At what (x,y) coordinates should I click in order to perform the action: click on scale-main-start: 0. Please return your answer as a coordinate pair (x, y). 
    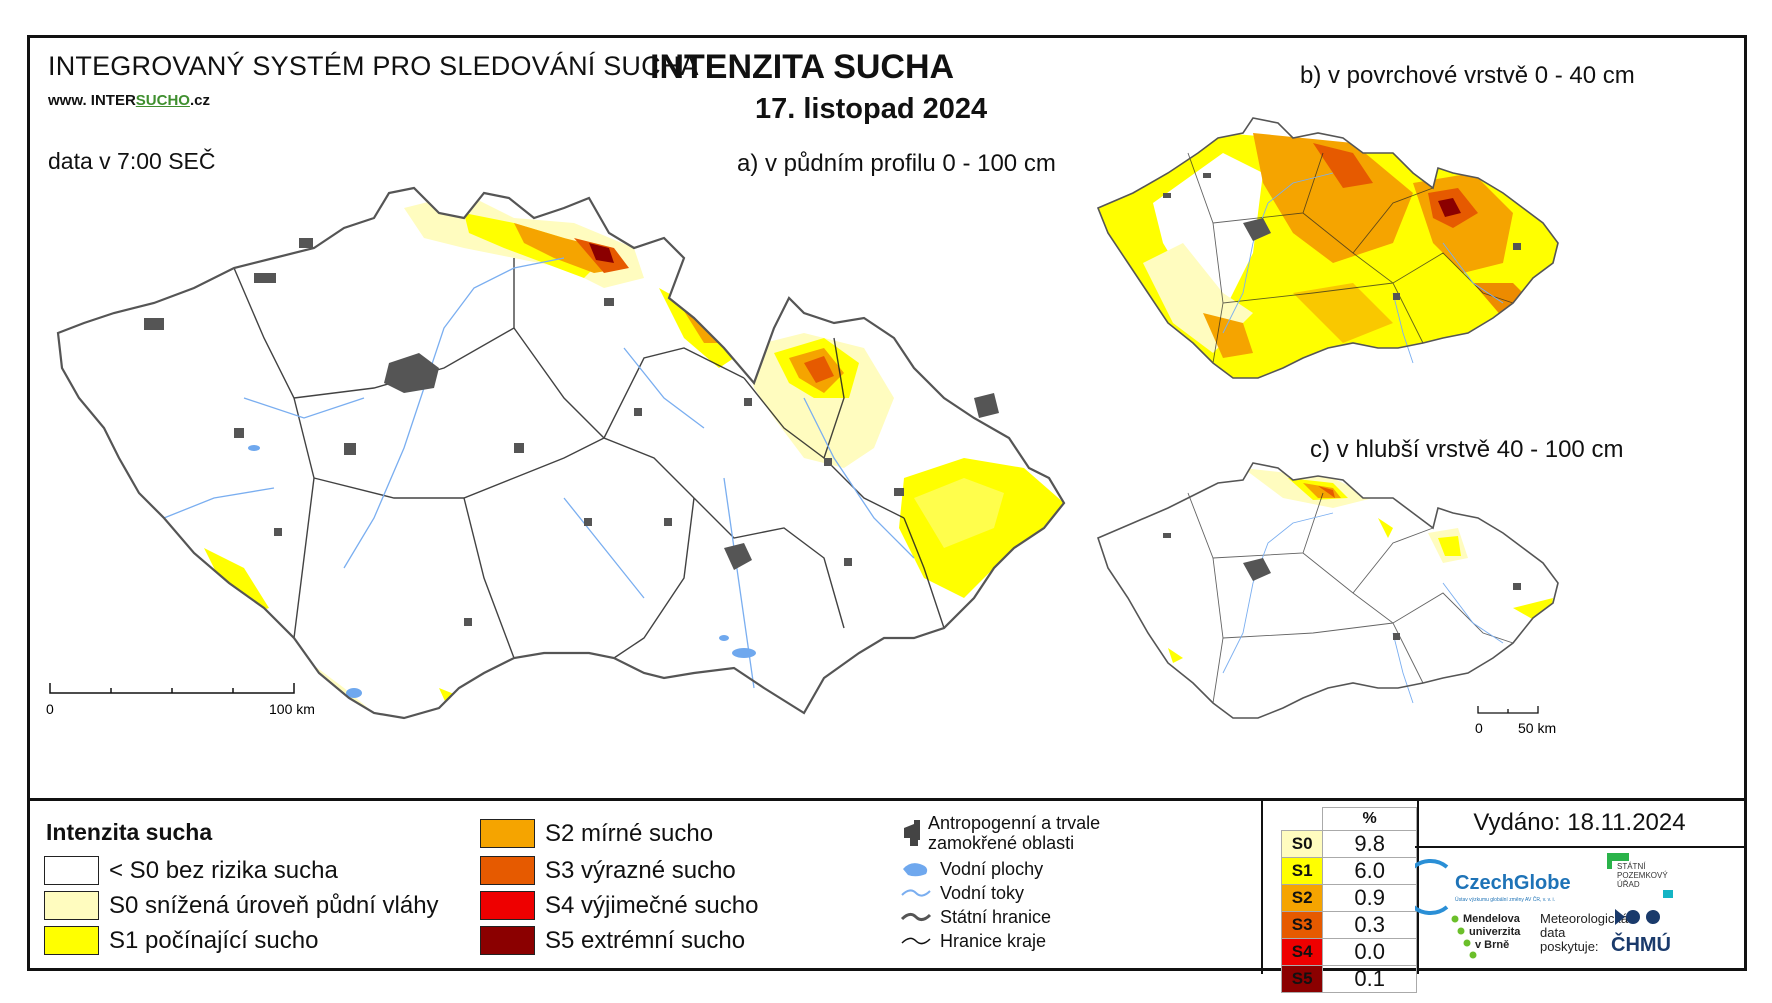
    Looking at the image, I should click on (50, 709).